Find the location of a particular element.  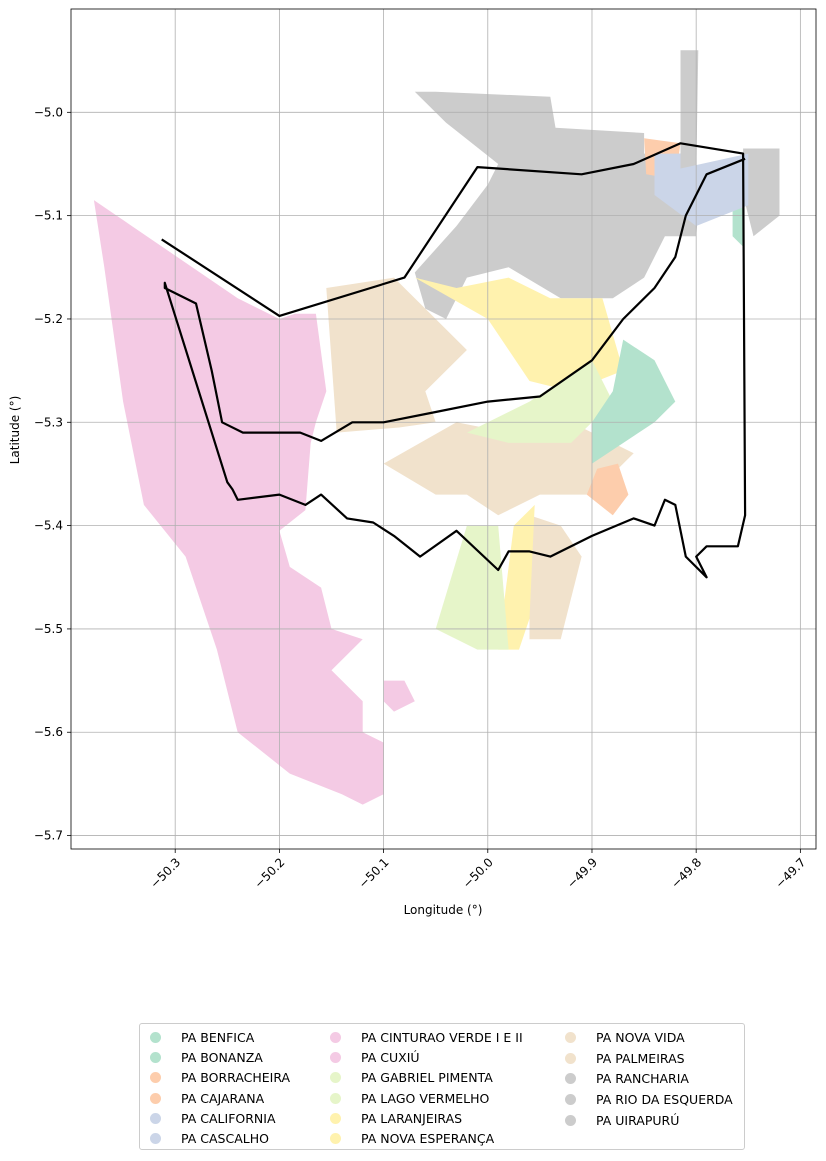

legend-label: PA BENFICA is located at coordinates (218, 1037).